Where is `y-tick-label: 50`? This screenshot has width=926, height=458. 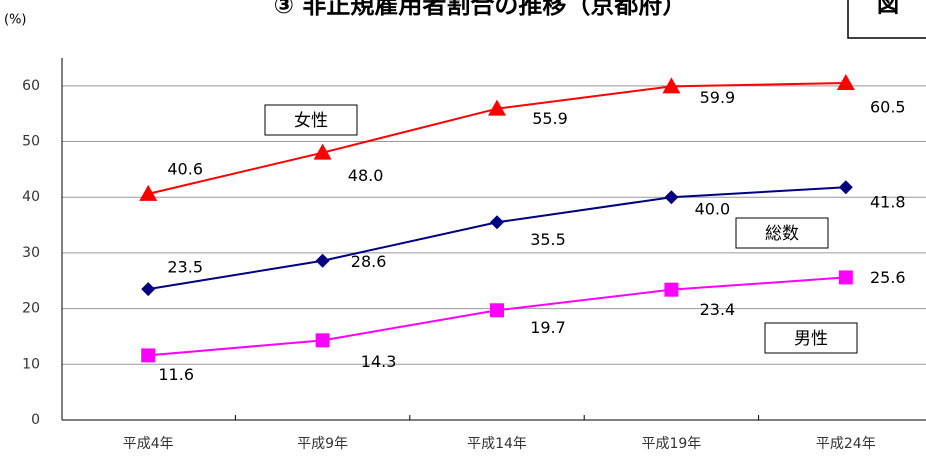 y-tick-label: 50 is located at coordinates (31, 142).